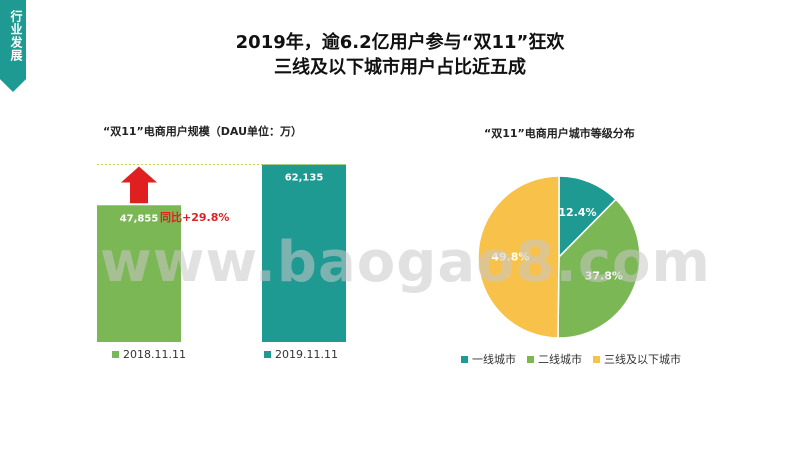 This screenshot has width=800, height=450. I want to click on pie-legend-item-tier1: 一线城市, so click(488, 359).